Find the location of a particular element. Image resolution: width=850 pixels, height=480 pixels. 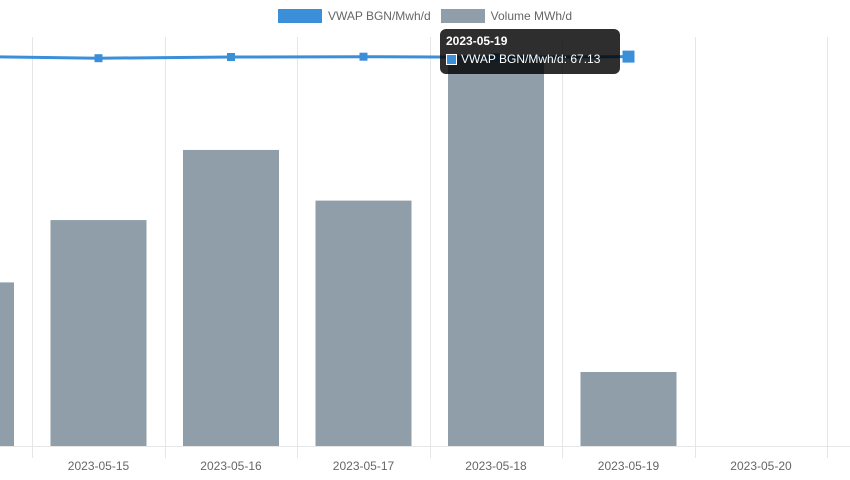

legend-swatch-vwap is located at coordinates (299, 16).